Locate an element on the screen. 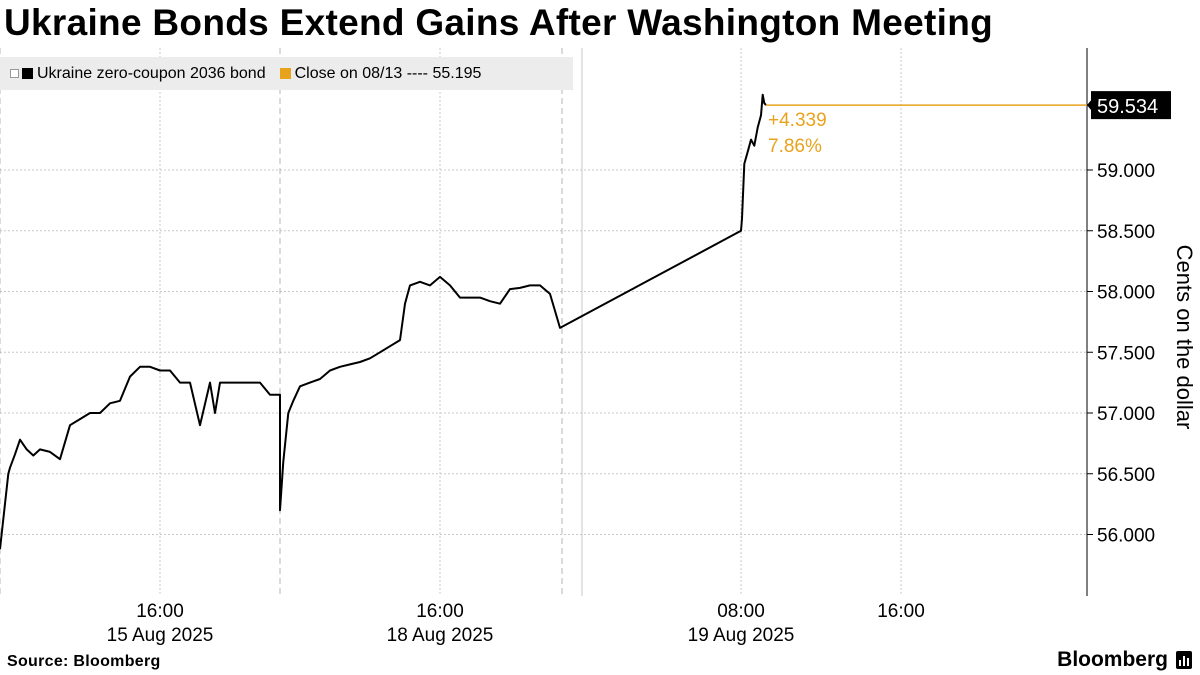  last-value-label: 59.534 is located at coordinates (1127, 107).